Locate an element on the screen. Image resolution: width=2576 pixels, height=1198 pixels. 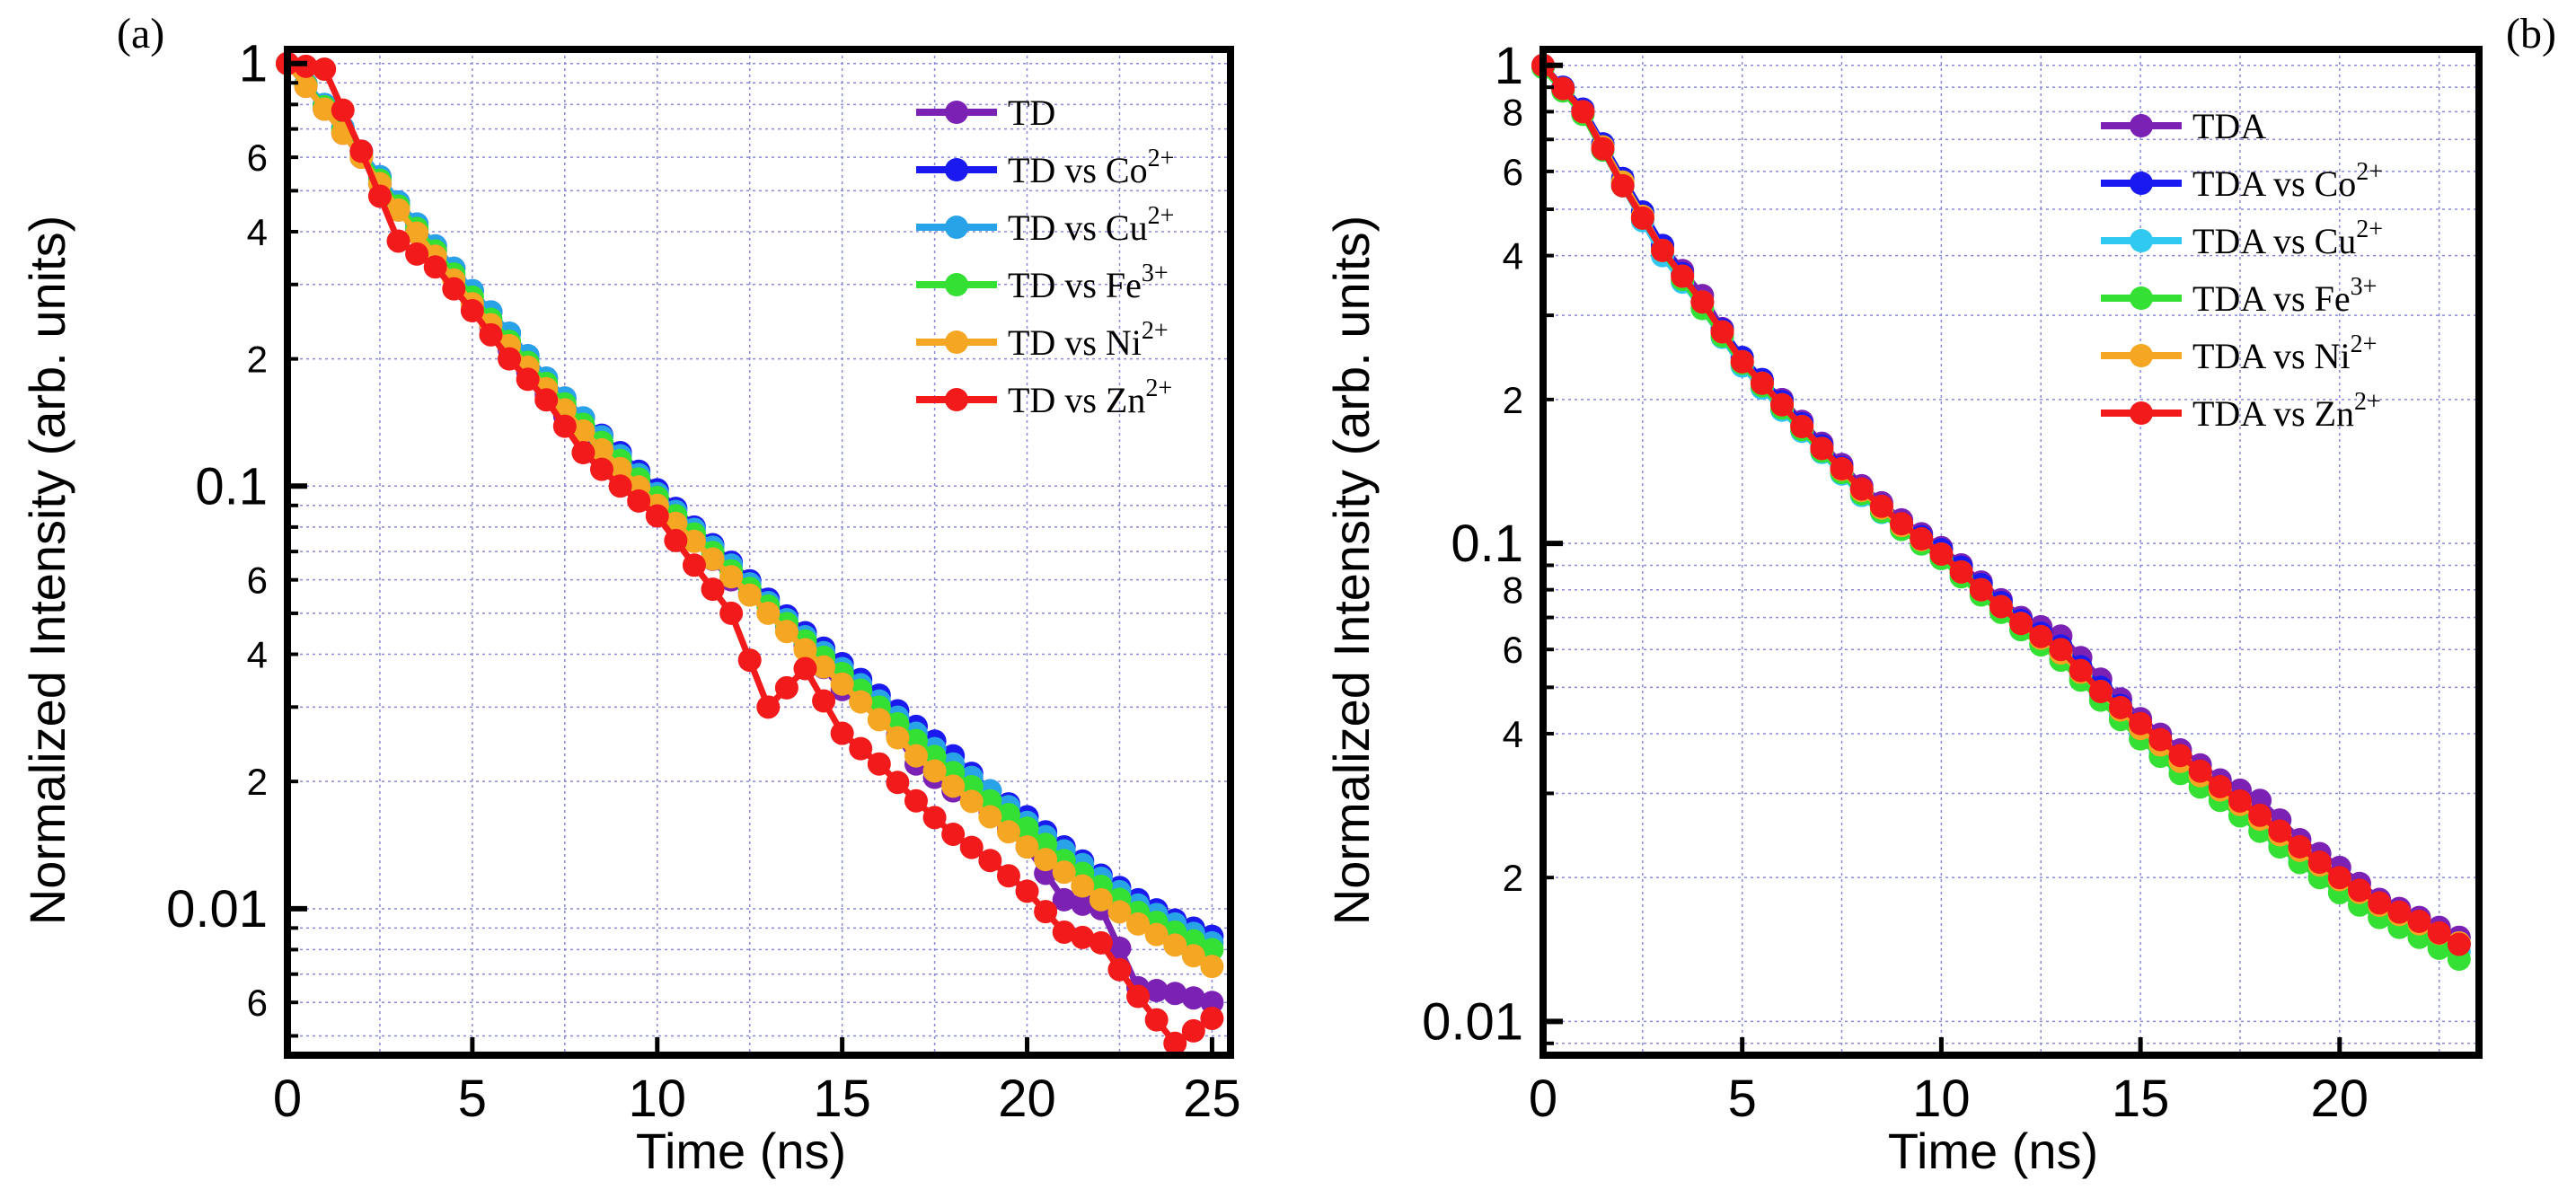
legend-label: TD vs Ni2+ is located at coordinates (1088, 340).